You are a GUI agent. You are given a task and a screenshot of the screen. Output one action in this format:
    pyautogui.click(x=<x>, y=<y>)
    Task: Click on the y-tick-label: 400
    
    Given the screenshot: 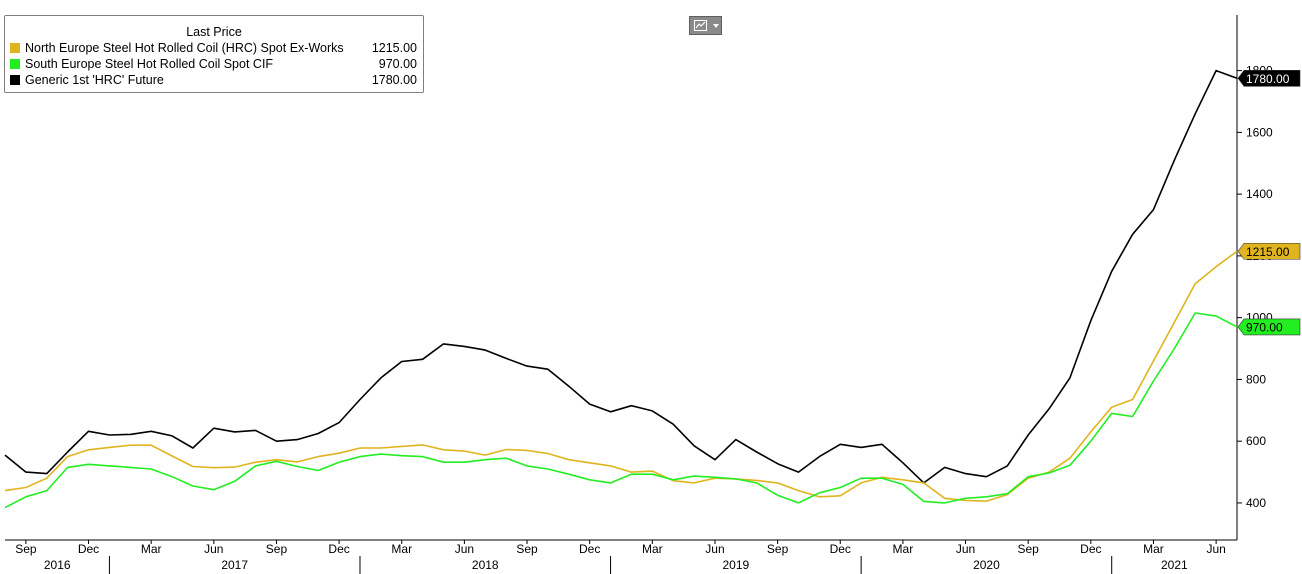 What is the action you would take?
    pyautogui.click(x=1256, y=503)
    